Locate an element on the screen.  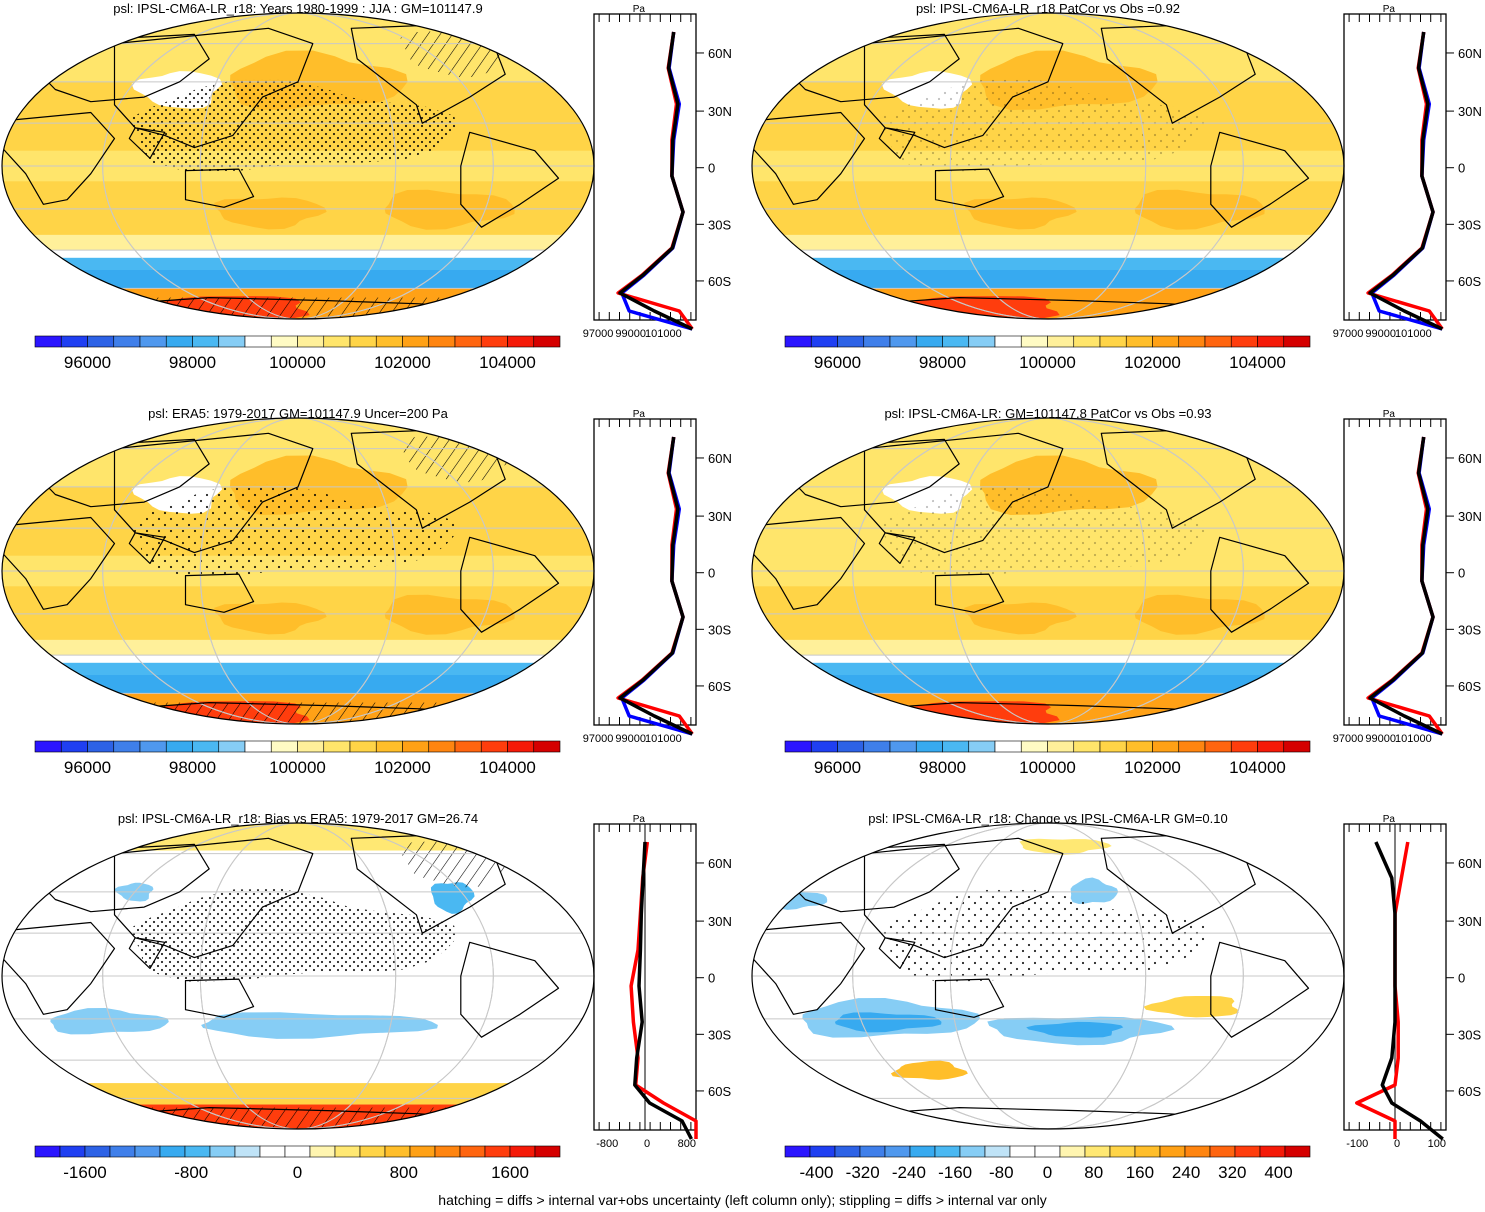
colorbar-label: 80 is located at coordinates (1093, 1172).